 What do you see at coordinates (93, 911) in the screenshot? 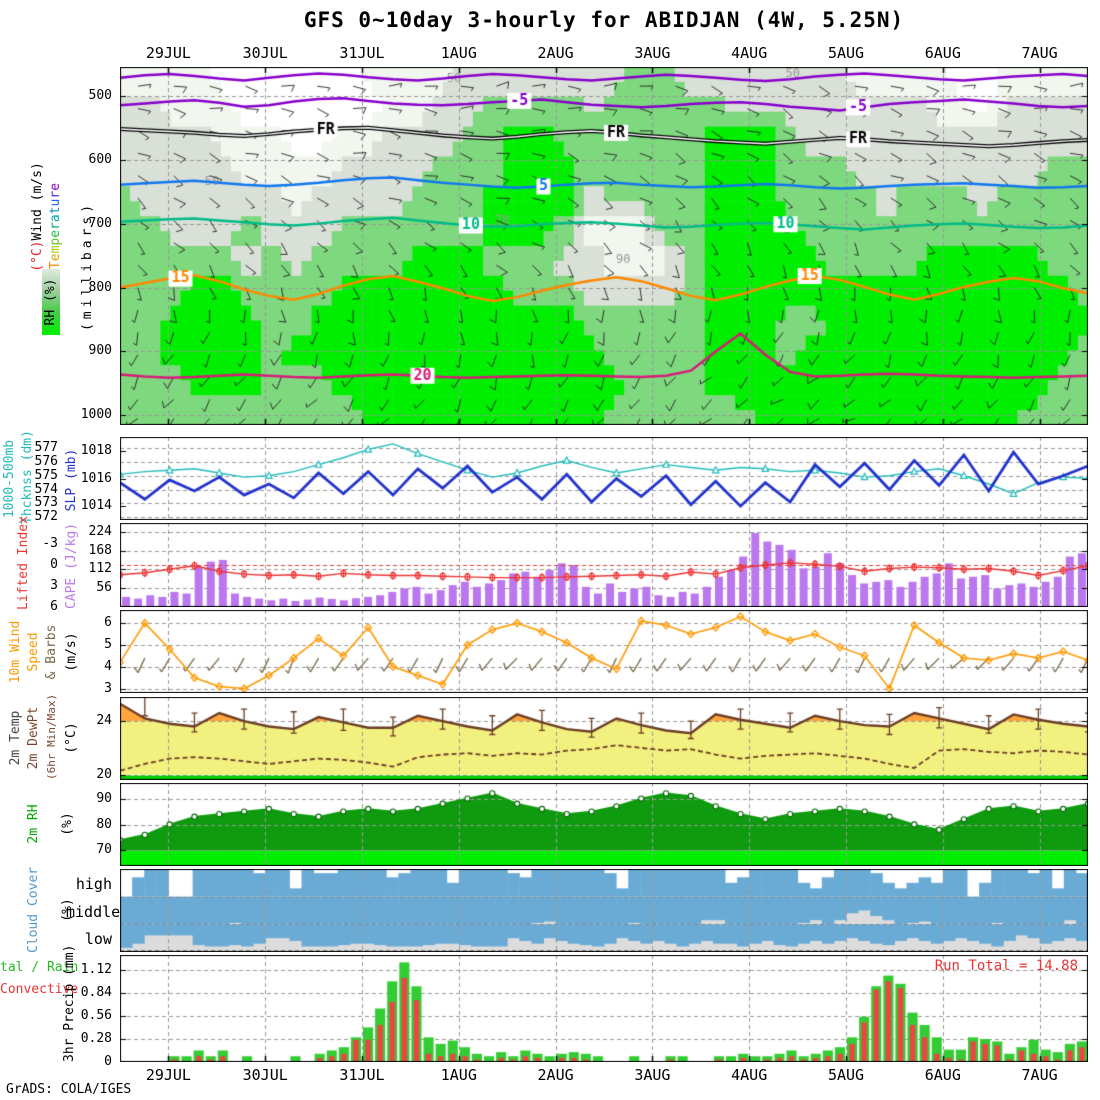
I see `tick-label: middle` at bounding box center [93, 911].